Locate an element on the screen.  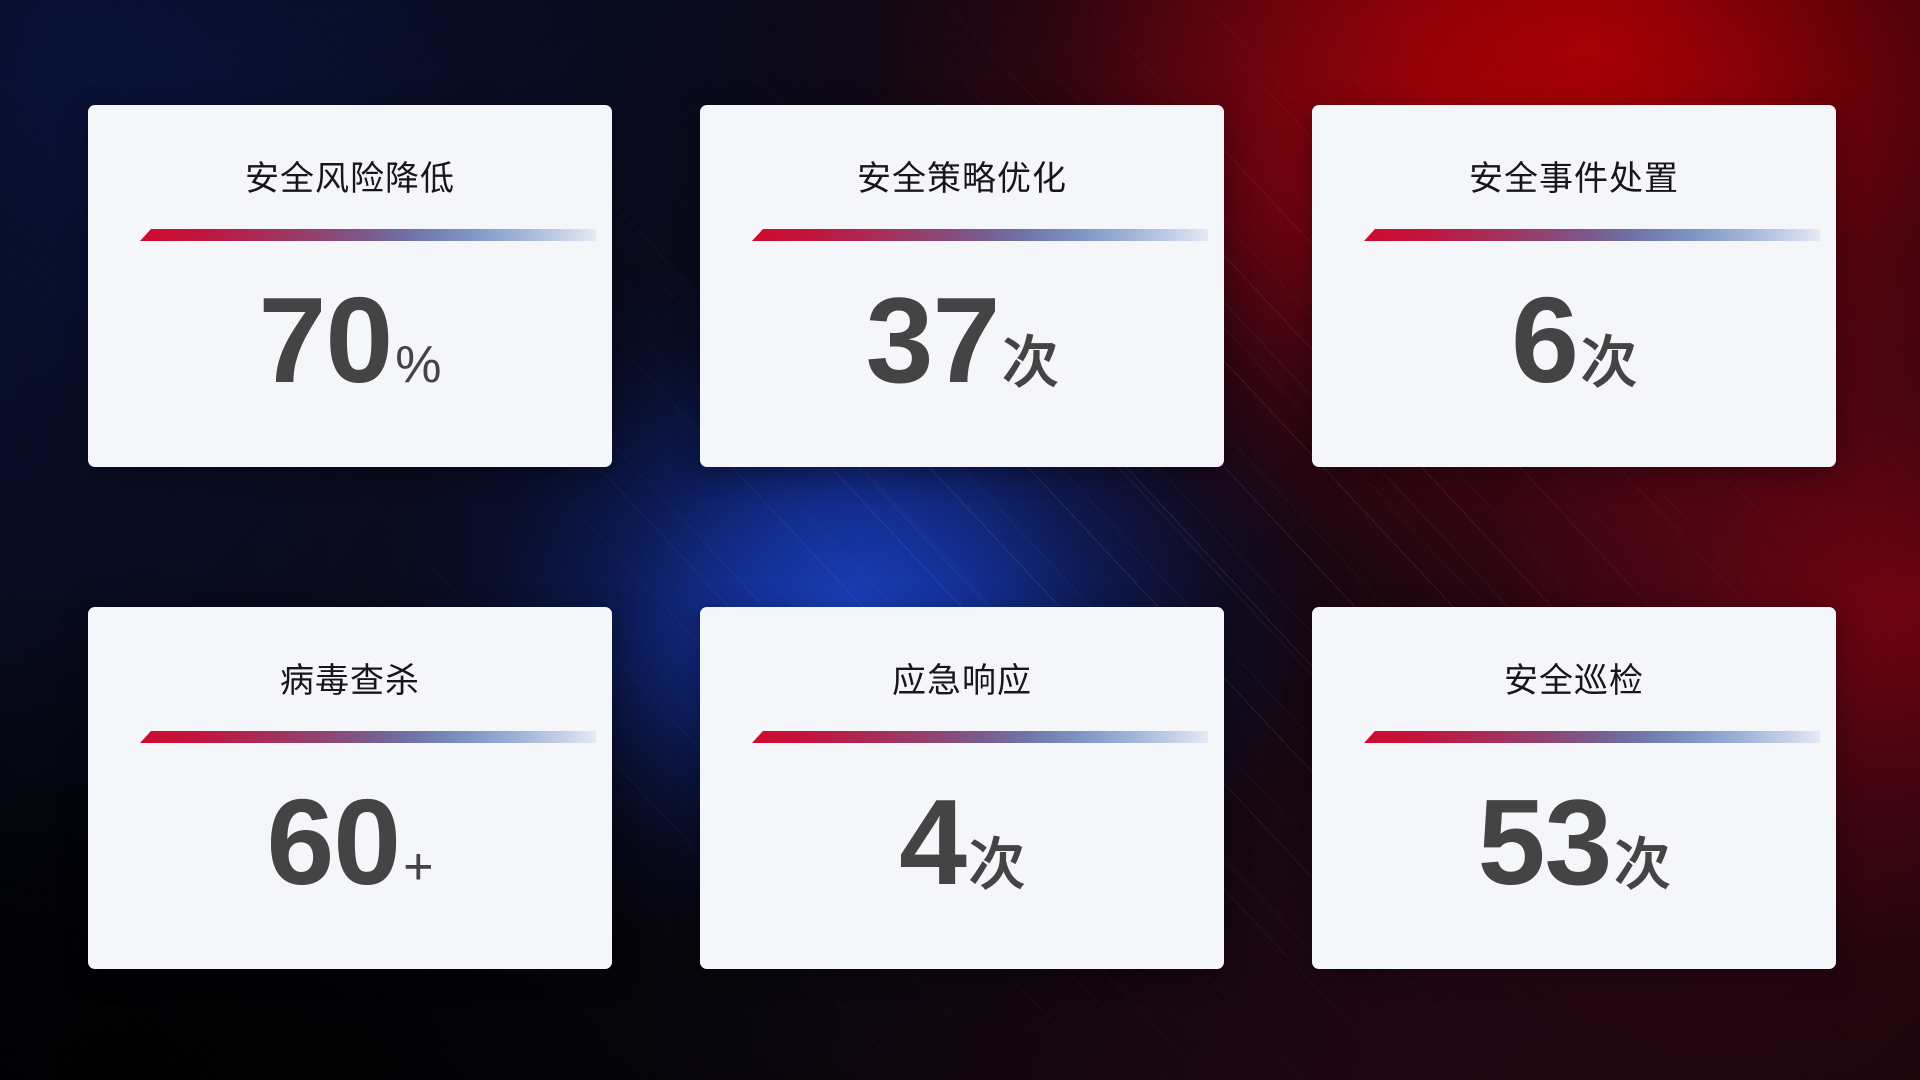
stat-card-value: 60 + is located at coordinates (350, 842).